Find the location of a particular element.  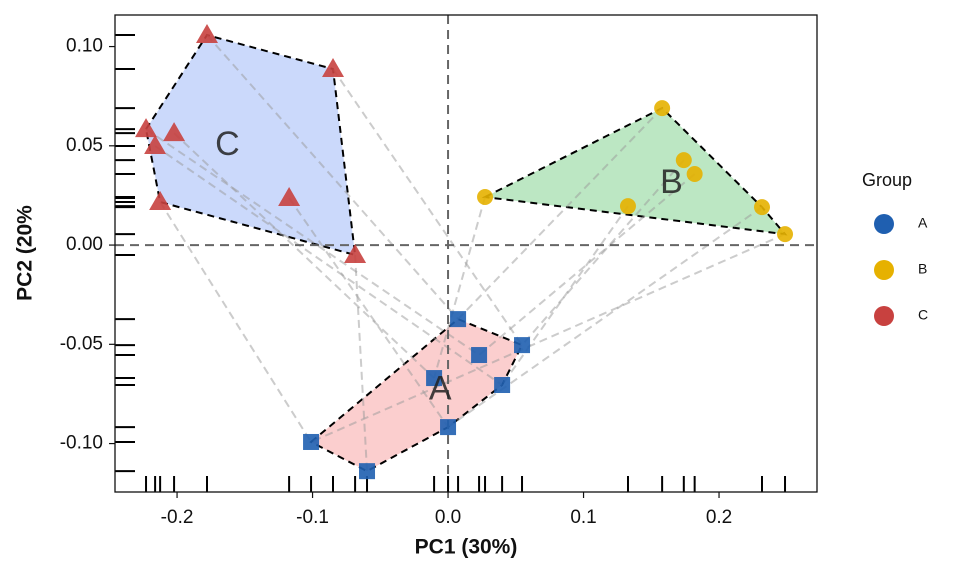

legend-label: A is located at coordinates (923, 223).